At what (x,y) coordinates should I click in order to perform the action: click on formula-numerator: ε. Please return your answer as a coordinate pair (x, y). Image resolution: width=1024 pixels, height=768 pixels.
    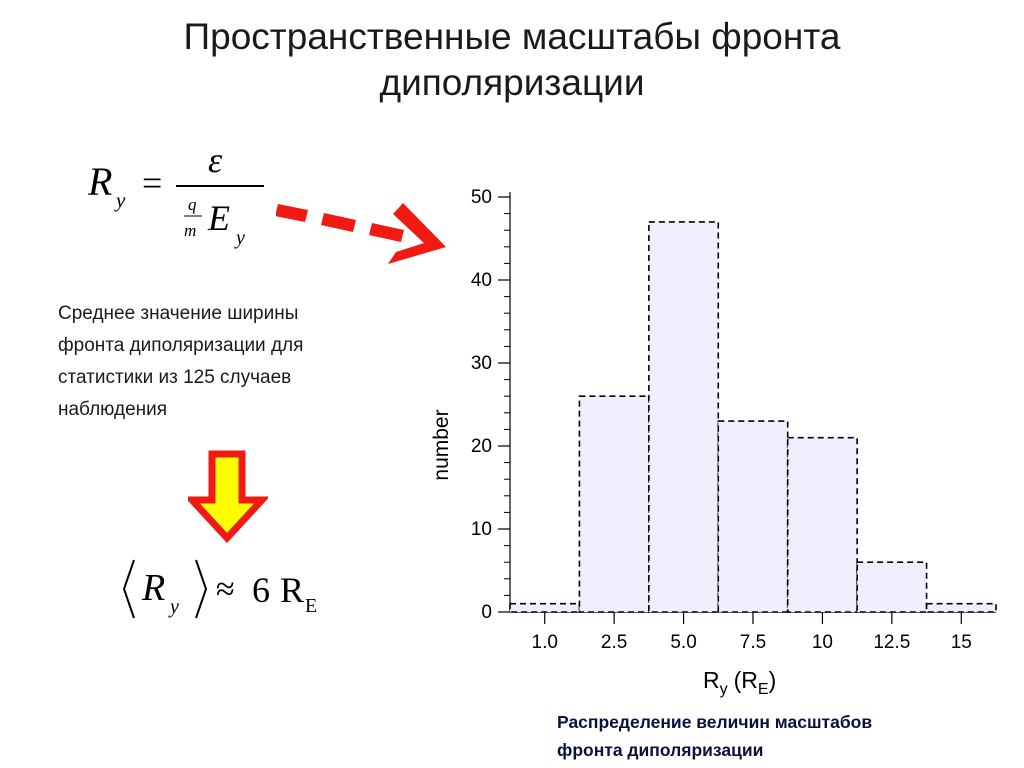
    Looking at the image, I should click on (215, 160).